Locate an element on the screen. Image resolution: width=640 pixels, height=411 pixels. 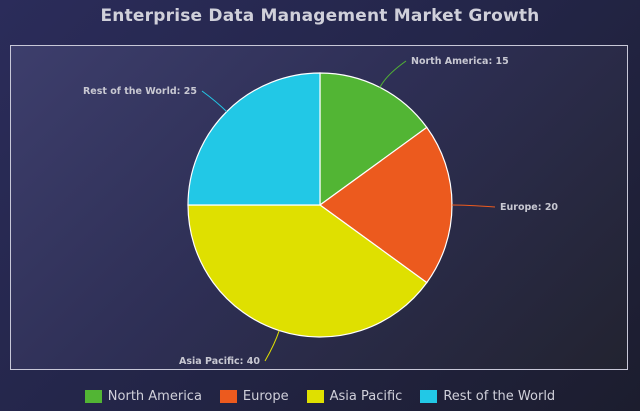
data-label: North America: 15 is located at coordinates (460, 61).